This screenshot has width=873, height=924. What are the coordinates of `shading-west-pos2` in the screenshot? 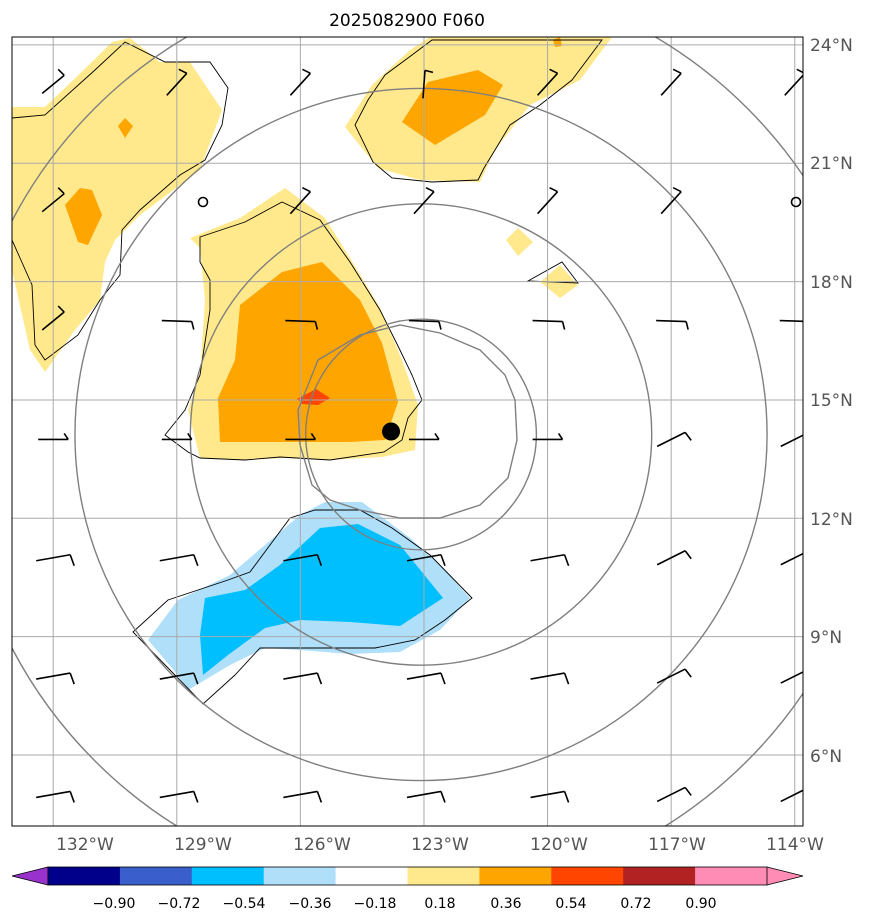 It's located at (83, 216).